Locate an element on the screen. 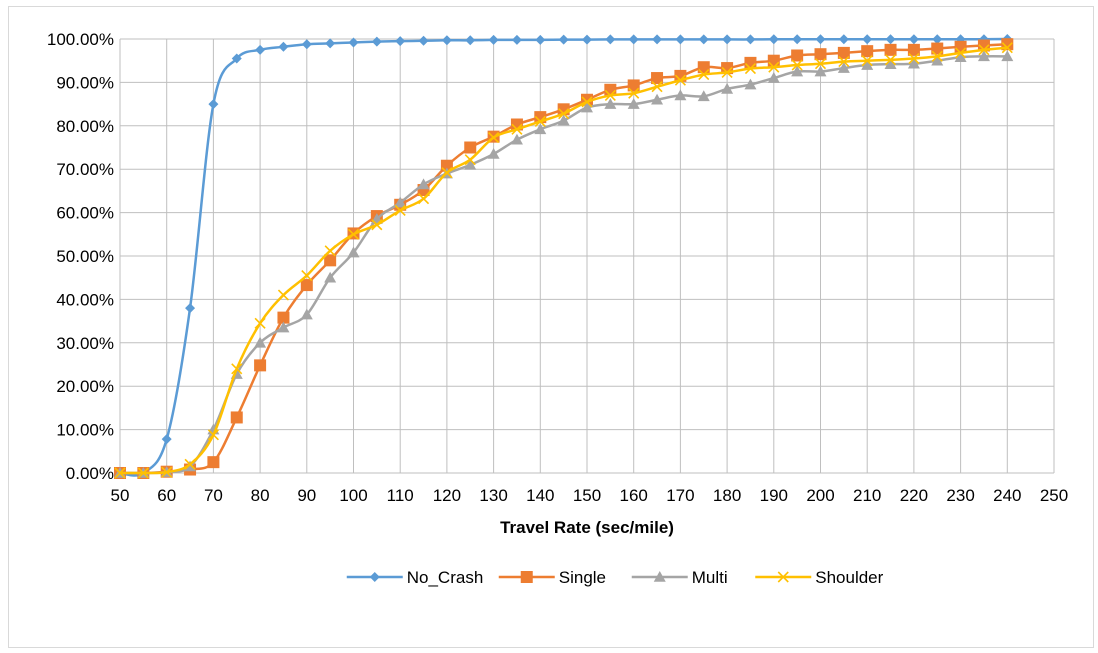  x-tick-label: 230 is located at coordinates (960, 495).